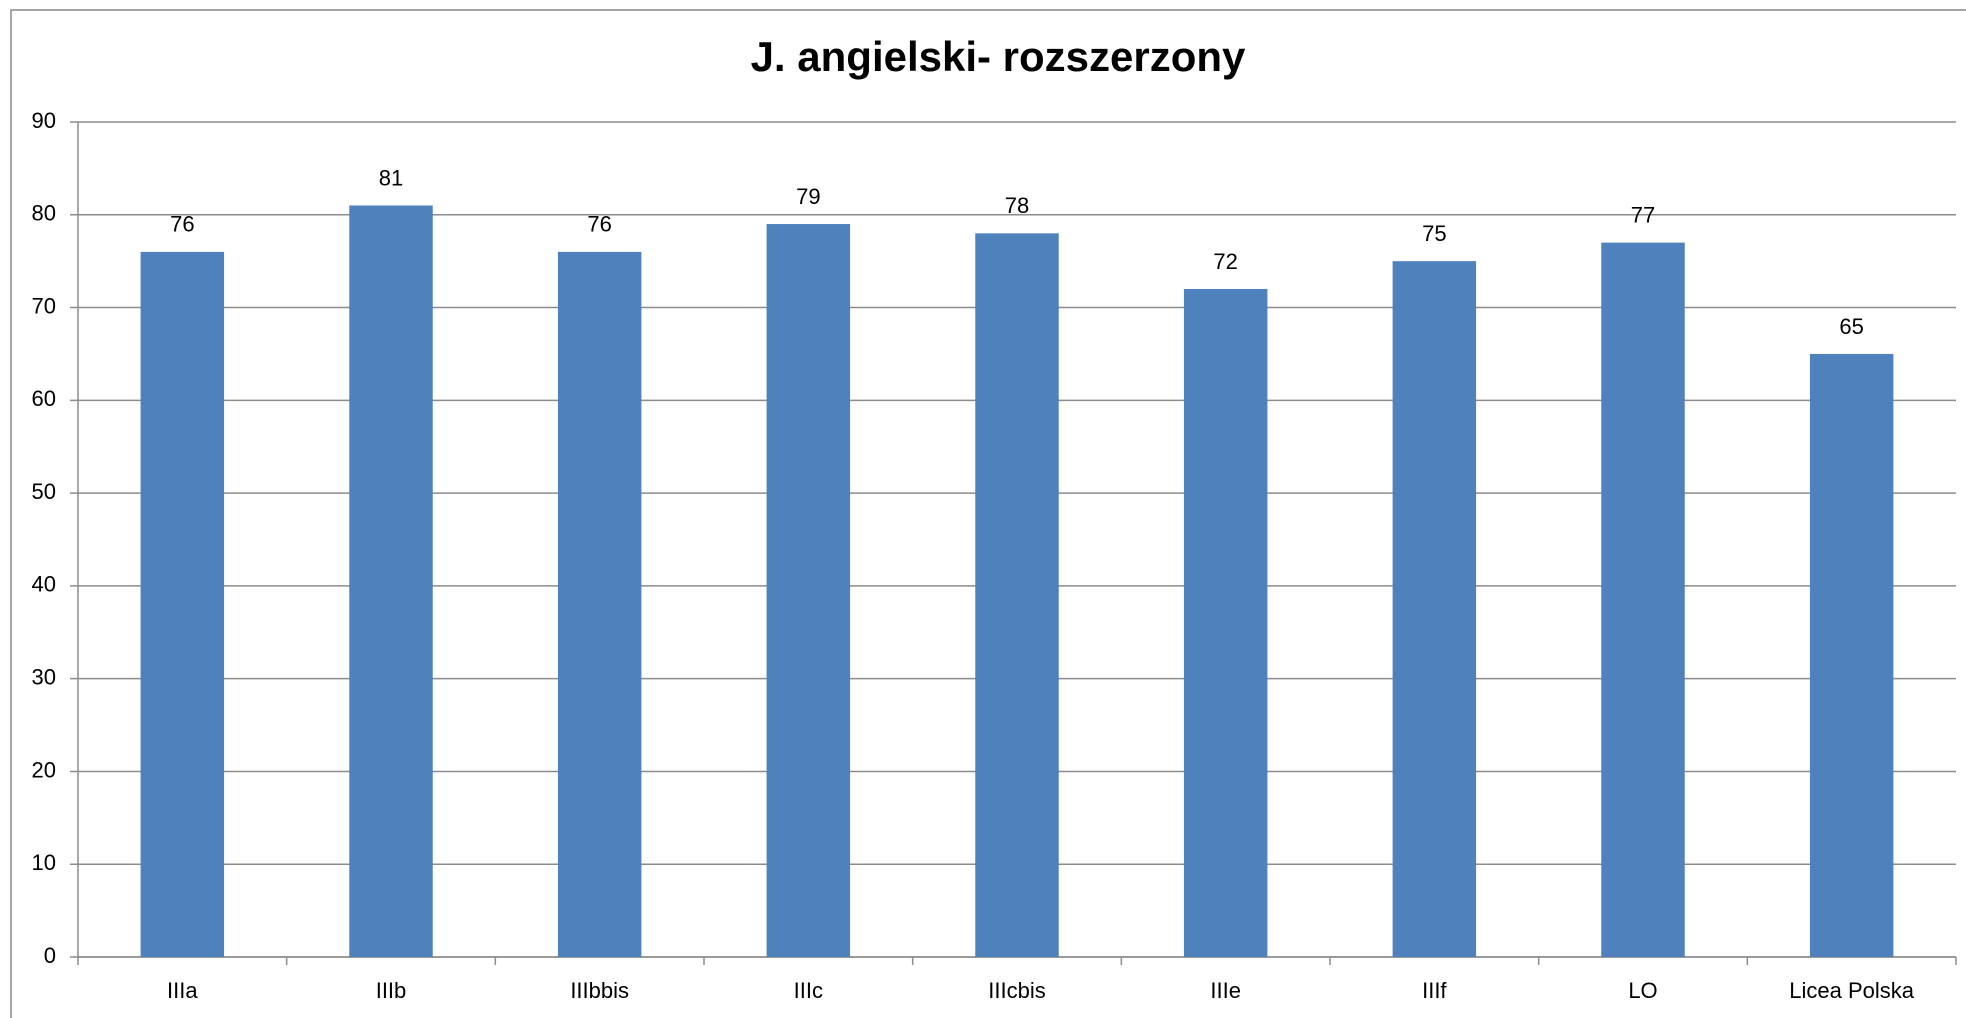 The height and width of the screenshot is (1018, 1966). What do you see at coordinates (1642, 990) in the screenshot?
I see `x-tick-label: LO` at bounding box center [1642, 990].